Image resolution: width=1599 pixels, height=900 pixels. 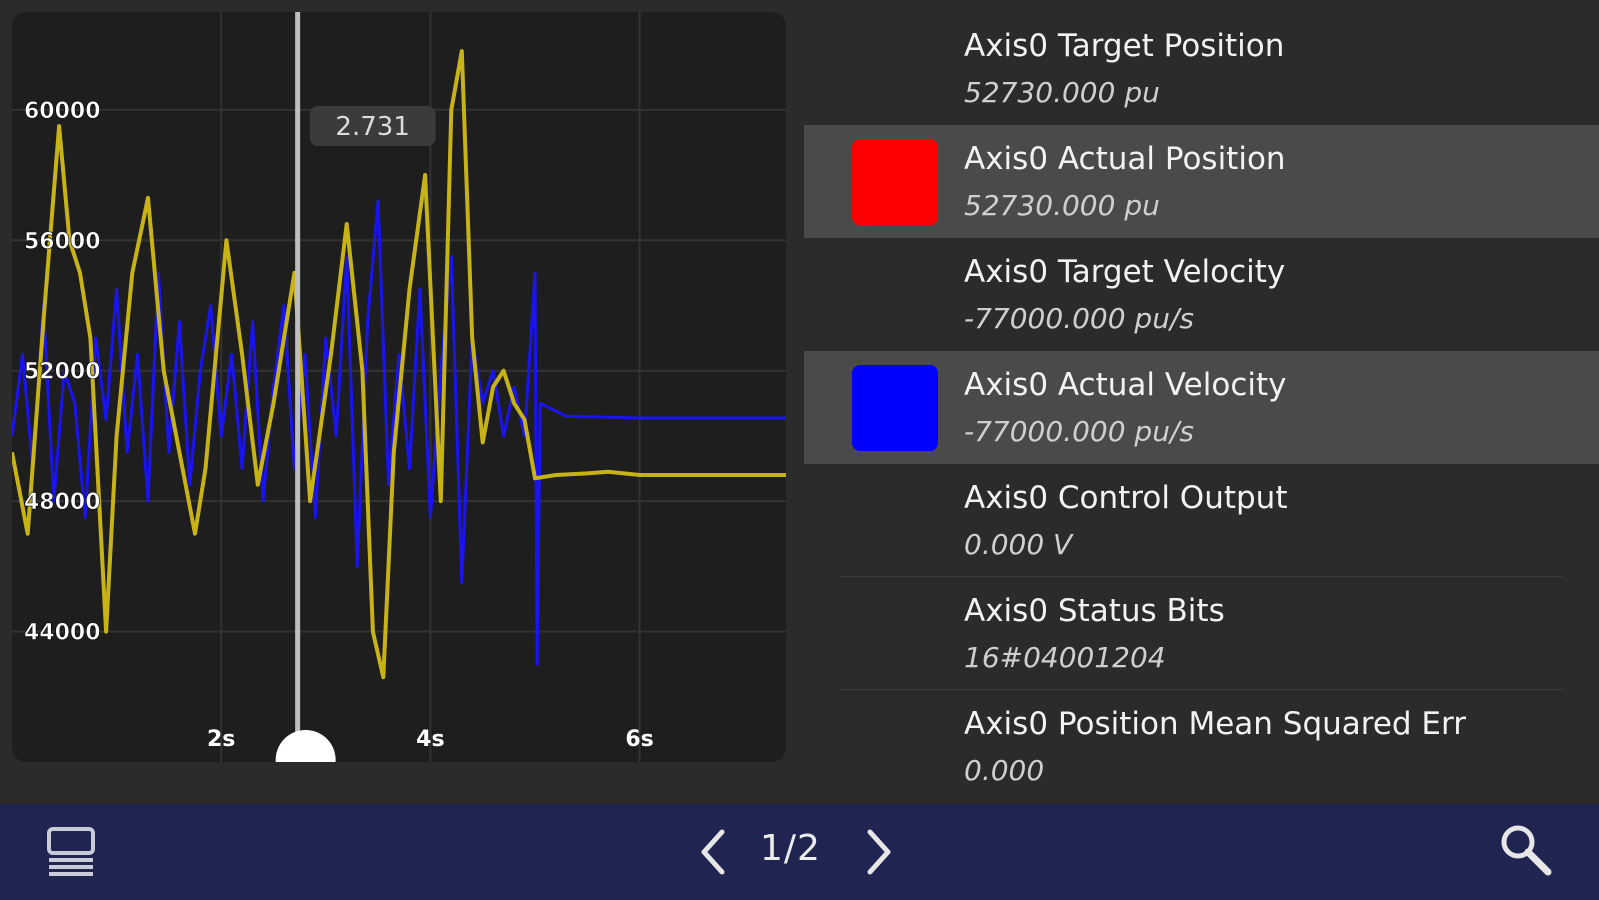 What do you see at coordinates (1201, 520) in the screenshot?
I see `list-item: Axis0 Control Output 0.000 V` at bounding box center [1201, 520].